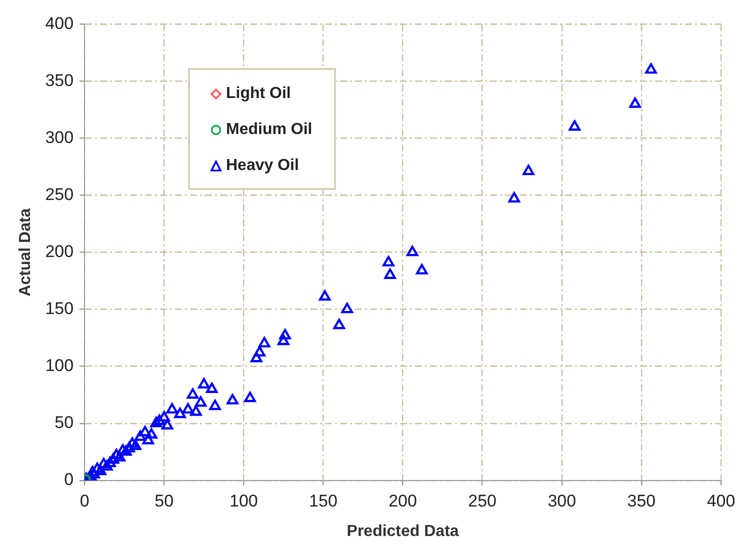 Image resolution: width=743 pixels, height=549 pixels. What do you see at coordinates (59, 194) in the screenshot?
I see `y-tick-label: 250` at bounding box center [59, 194].